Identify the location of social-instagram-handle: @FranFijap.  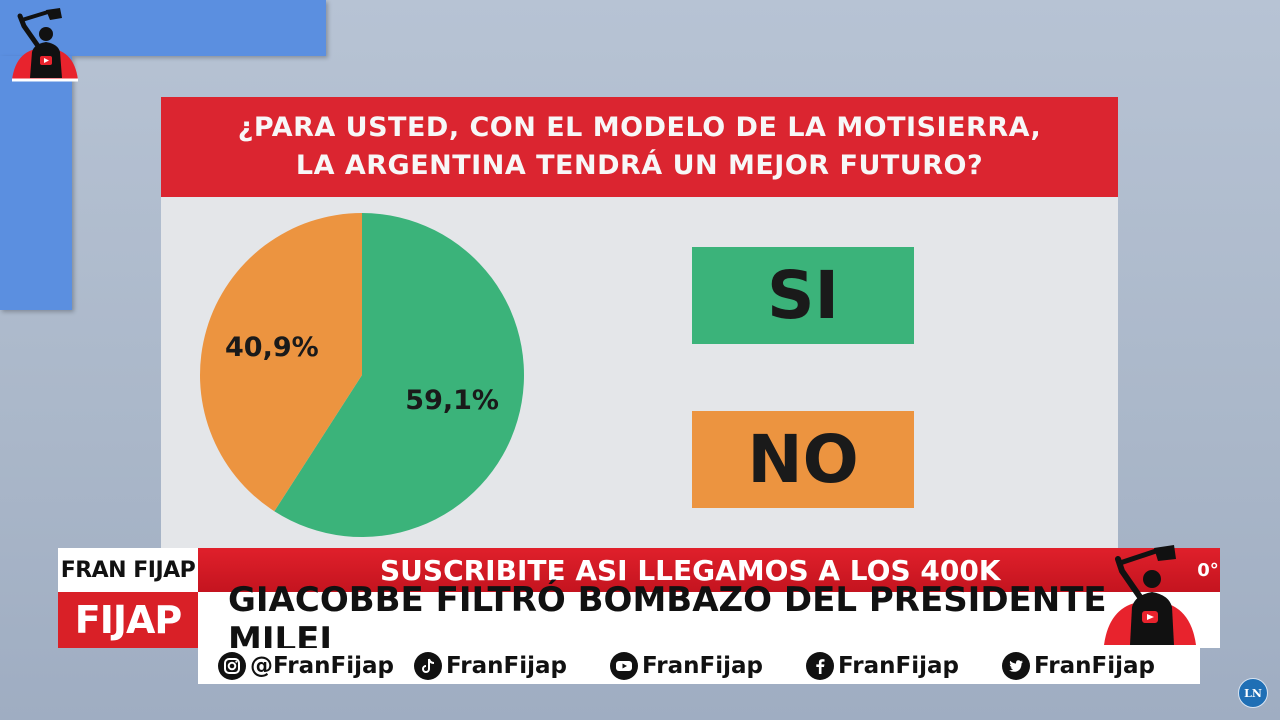
(322, 666).